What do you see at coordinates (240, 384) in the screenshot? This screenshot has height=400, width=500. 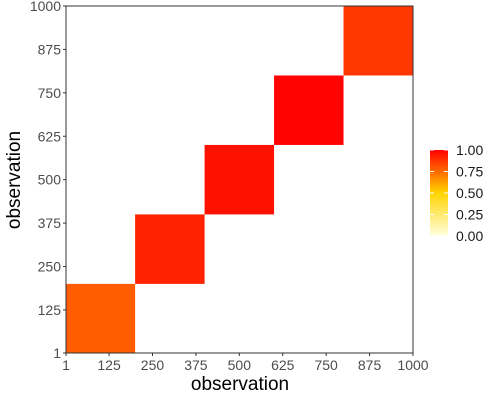 I see `x-axis-title: observation` at bounding box center [240, 384].